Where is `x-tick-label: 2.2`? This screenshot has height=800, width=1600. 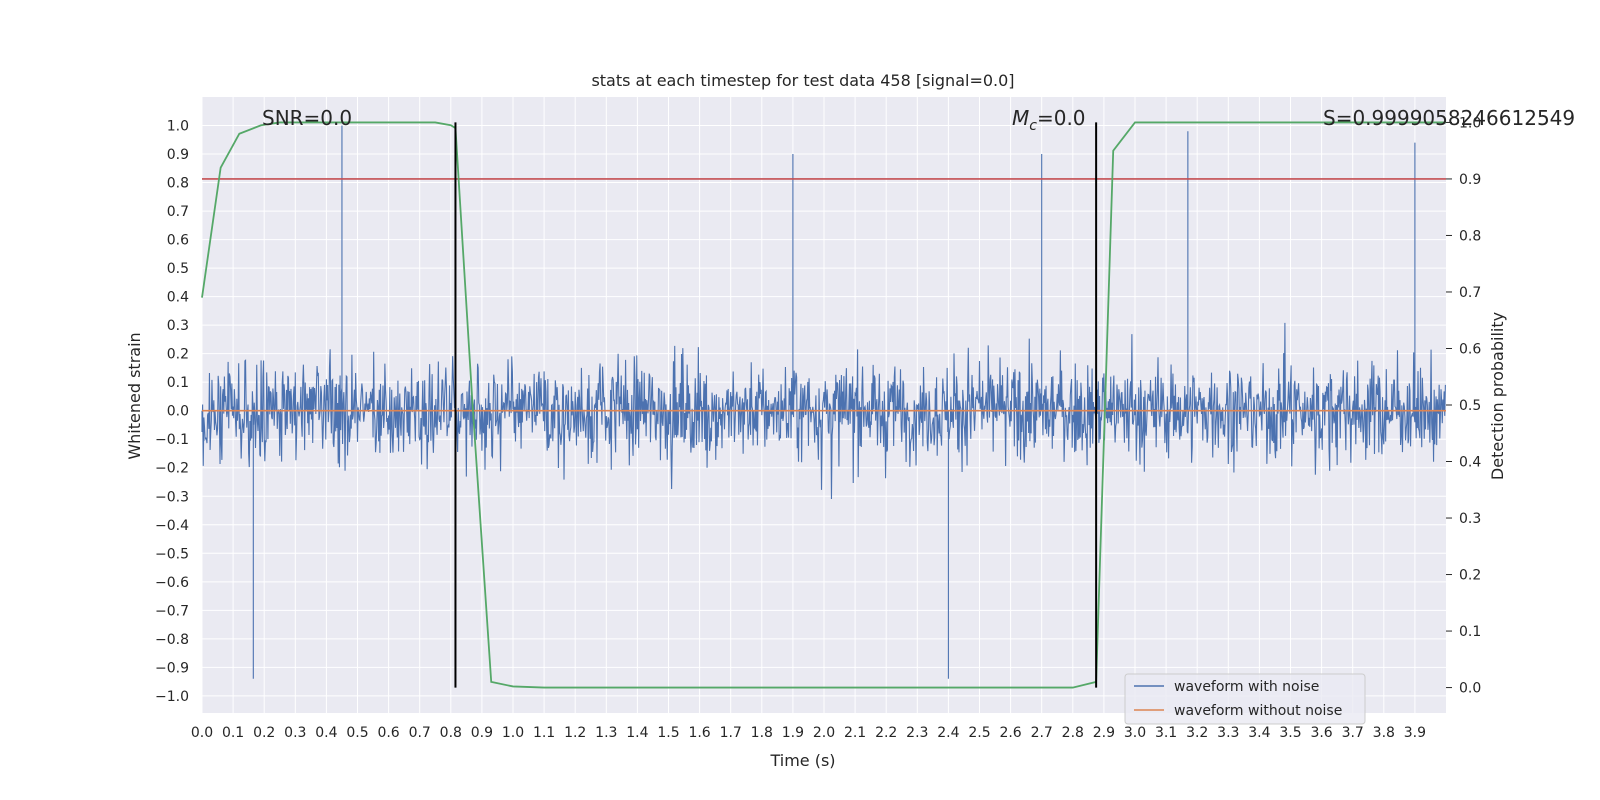
x-tick-label: 2.2 is located at coordinates (886, 733).